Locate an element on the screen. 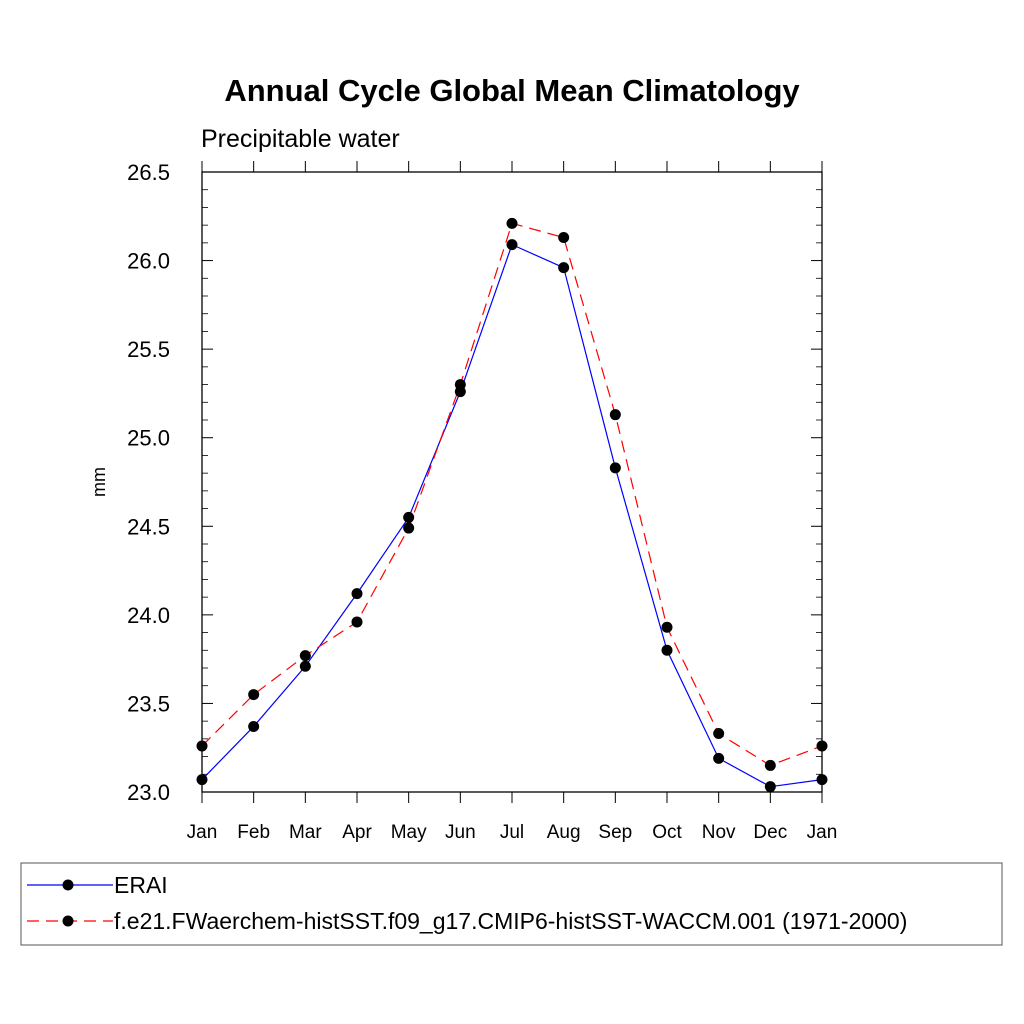 The height and width of the screenshot is (1024, 1024). y-tick-label: 25.5 is located at coordinates (148, 349).